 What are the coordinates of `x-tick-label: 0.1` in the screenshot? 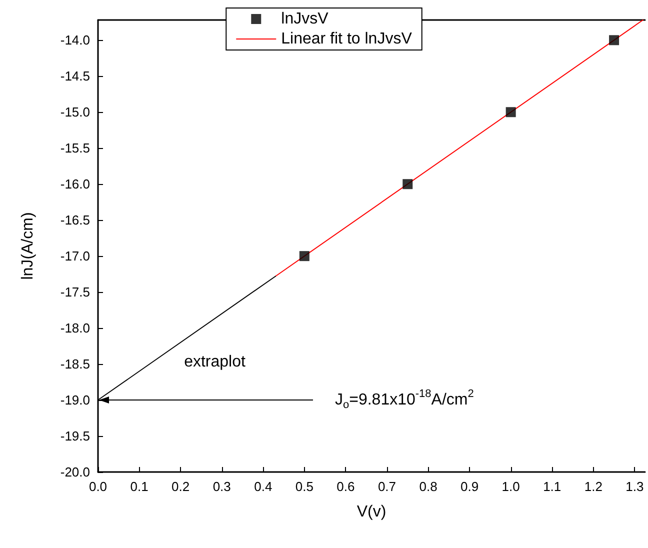 It's located at (139, 486).